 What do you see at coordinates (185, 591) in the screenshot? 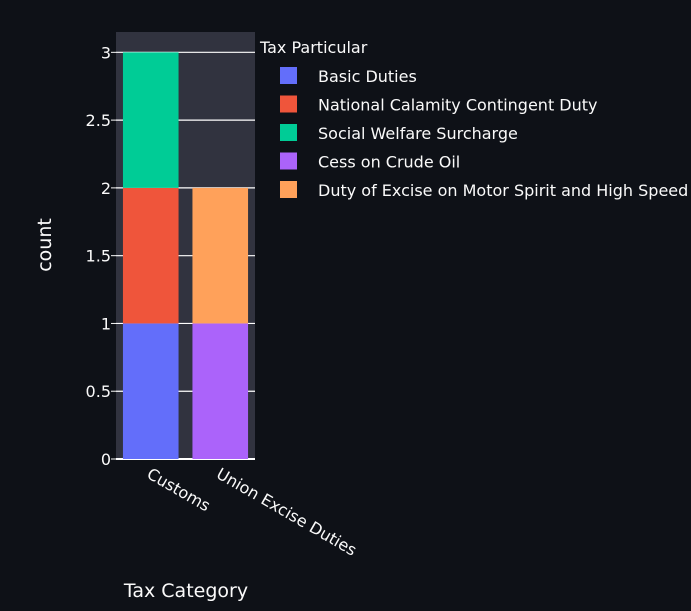
I see `x-axis-label: Tax Category` at bounding box center [185, 591].